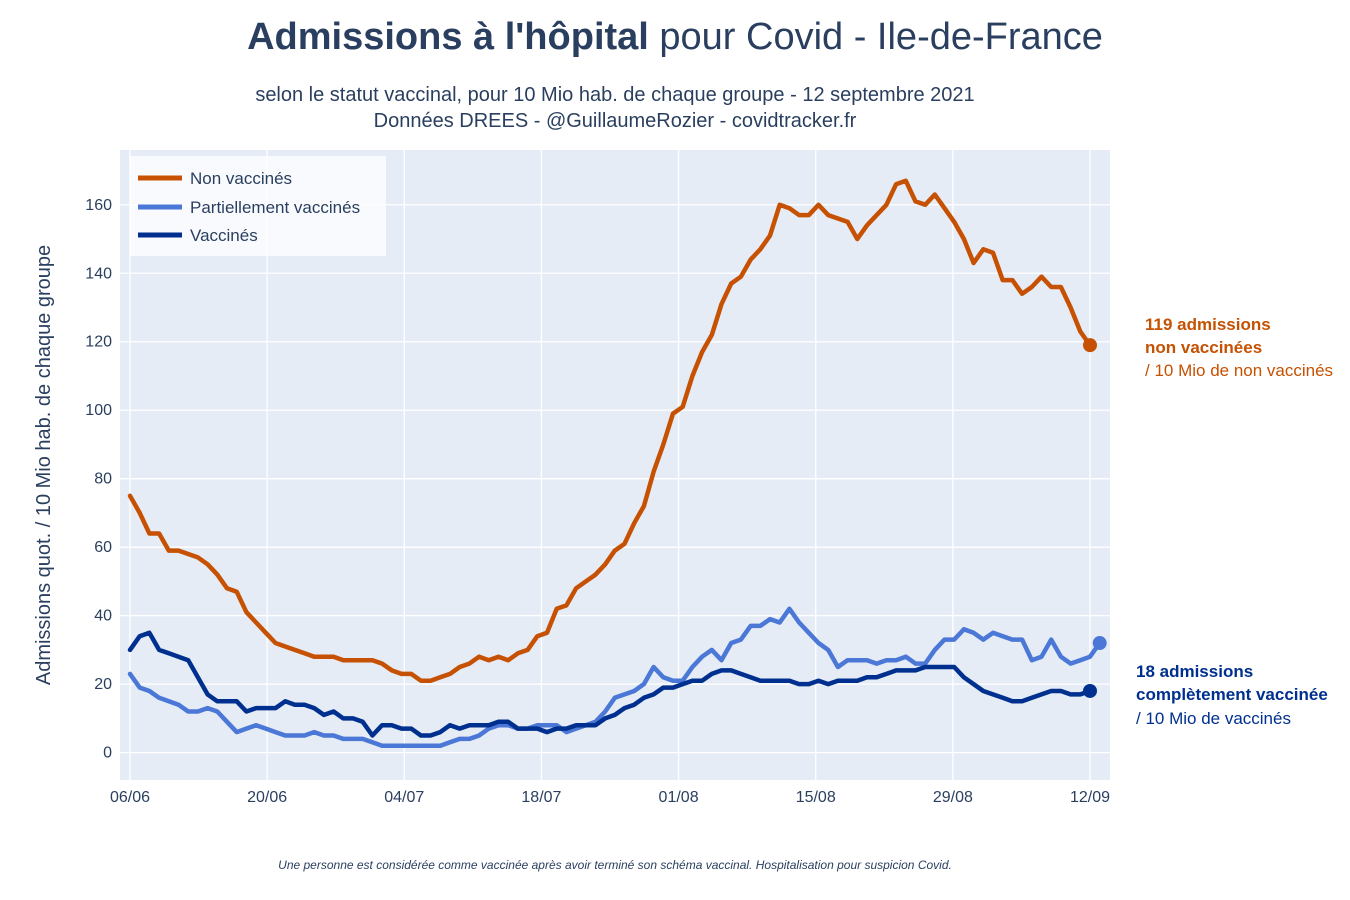 This screenshot has width=1350, height=900. Describe the element at coordinates (224, 235) in the screenshot. I see `legend-label-vaccines: Vaccinés` at that location.